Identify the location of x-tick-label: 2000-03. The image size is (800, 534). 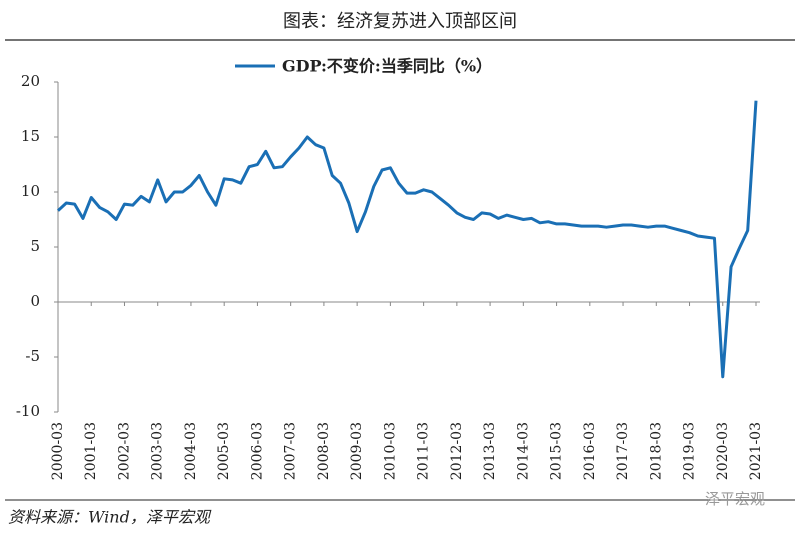
(58, 451).